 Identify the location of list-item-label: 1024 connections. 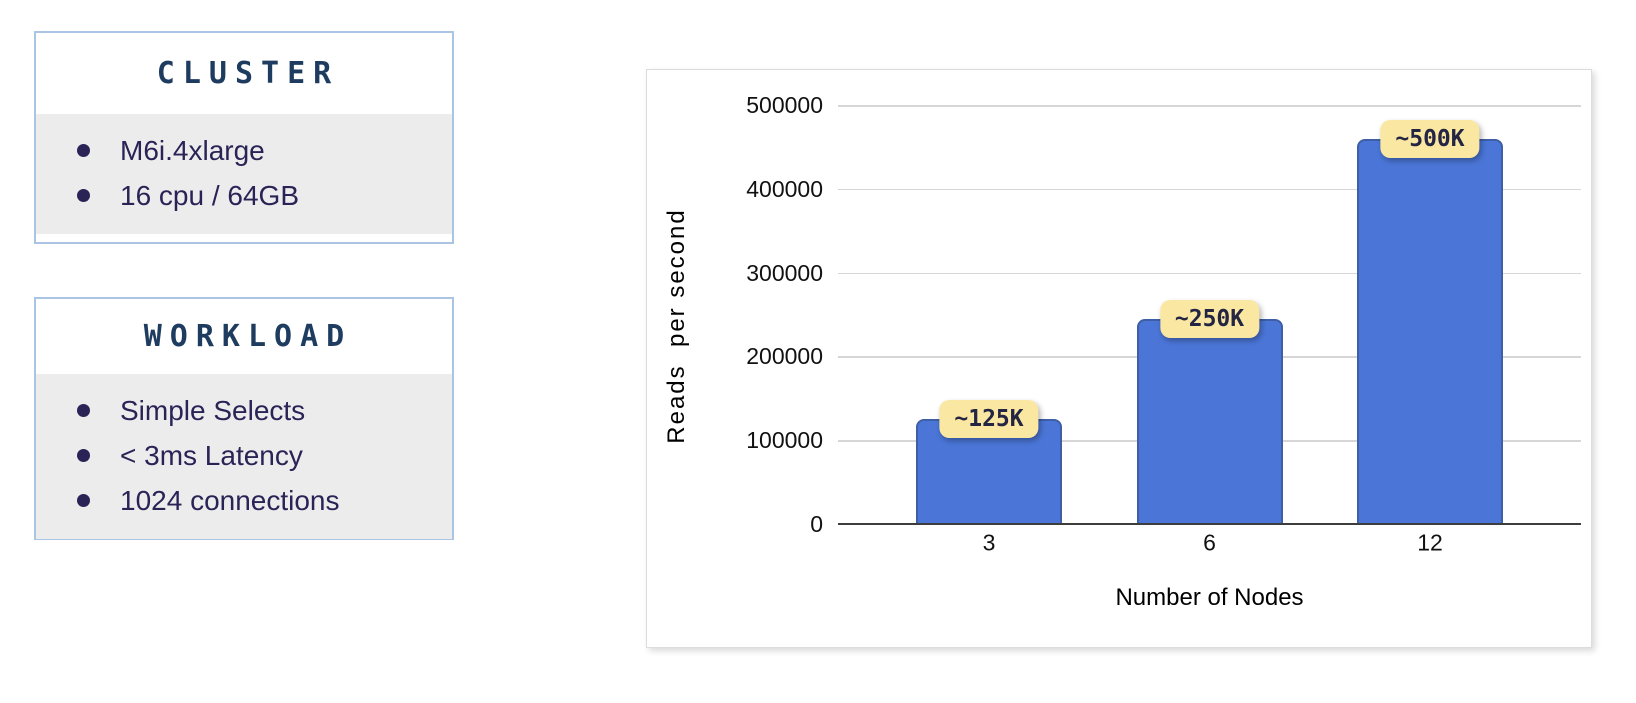
(230, 500).